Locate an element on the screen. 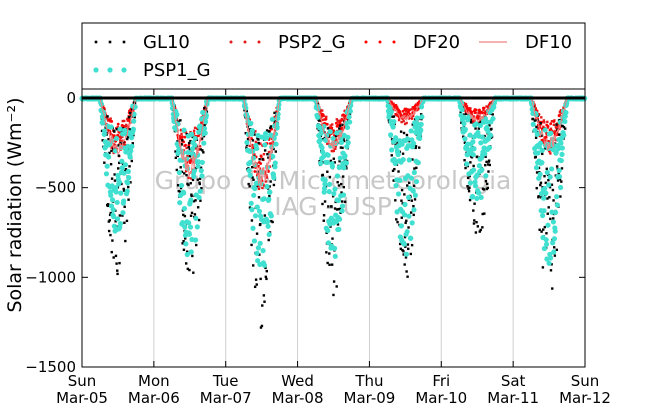 Image resolution: width=650 pixels, height=409 pixels. legend-label-df20: DF20 is located at coordinates (436, 42).